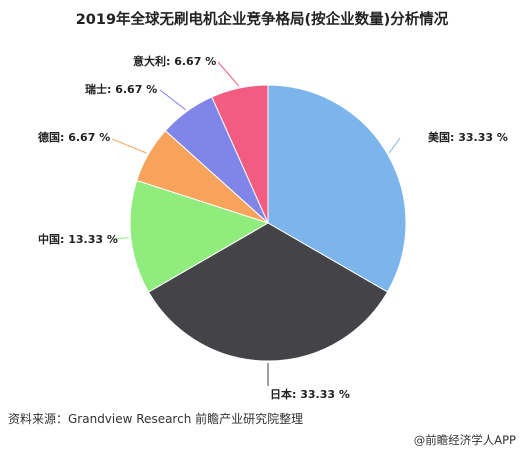  Describe the element at coordinates (78, 239) in the screenshot. I see `data-label-2: 中国: 13.33 %` at that location.